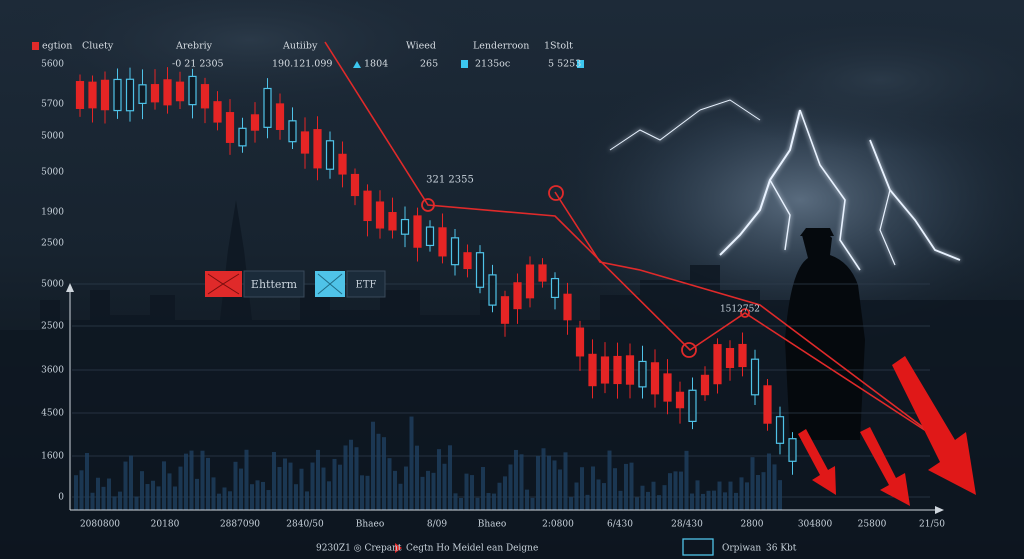  I want to click on y-label: 5600, so click(52, 65).